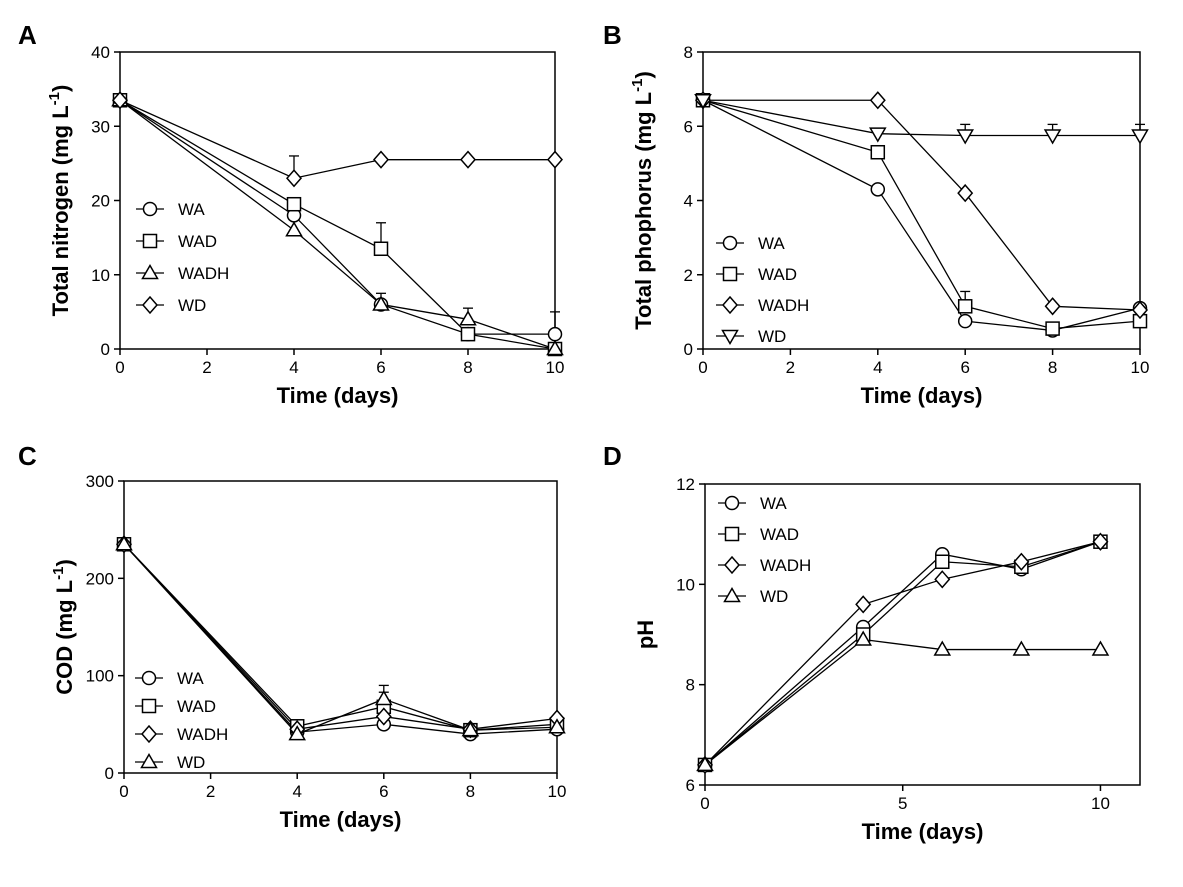 The image size is (1183, 887). I want to click on y-tick-label: 40, so click(100, 52).